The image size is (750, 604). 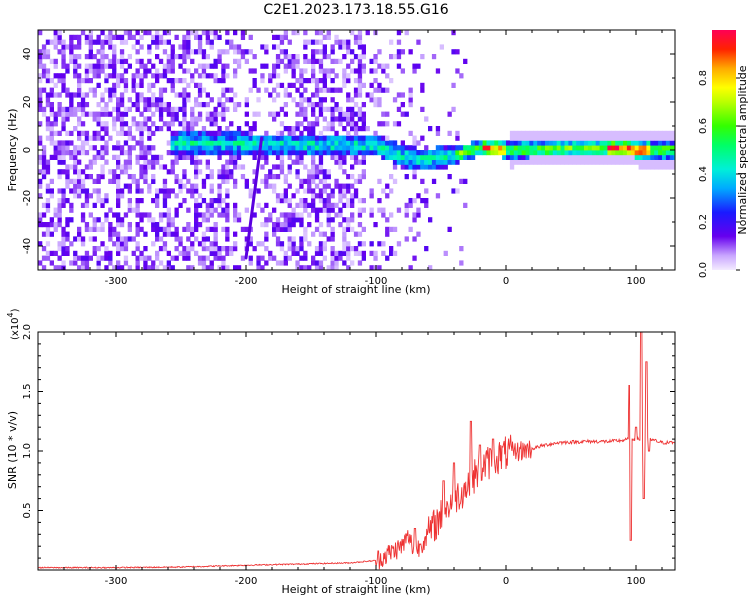 What do you see at coordinates (355, 589) in the screenshot?
I see `snr-x-axis-label: Height of straight line (km)` at bounding box center [355, 589].